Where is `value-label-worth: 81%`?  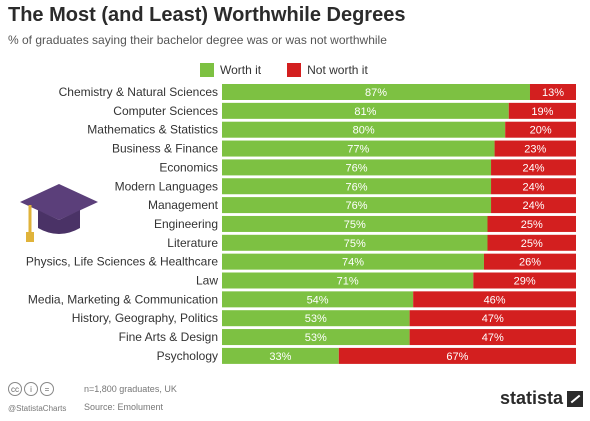
value-label-worth: 81% is located at coordinates (365, 112).